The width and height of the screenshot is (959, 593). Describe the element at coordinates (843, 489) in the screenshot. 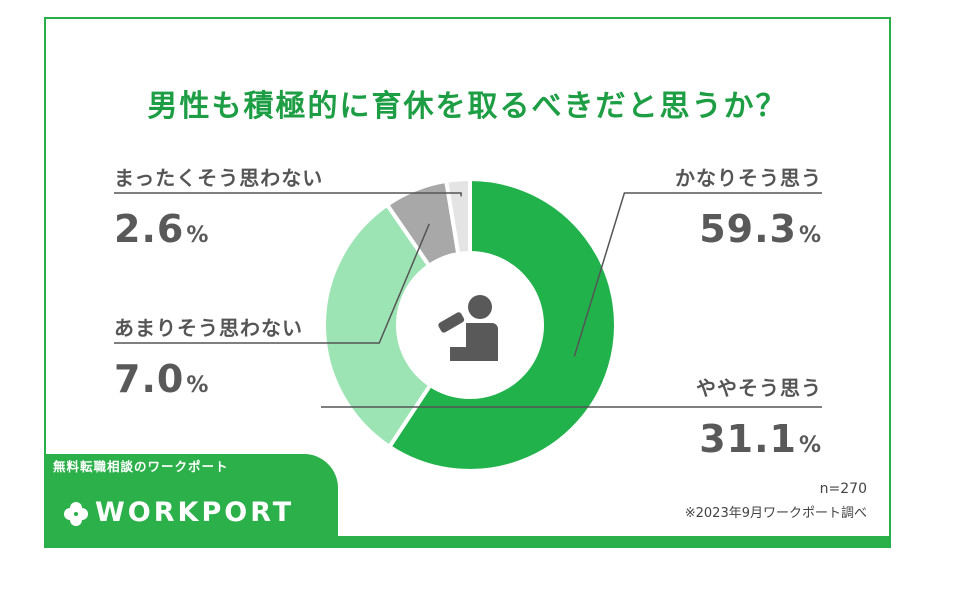

I see `sample-size: n=270` at that location.